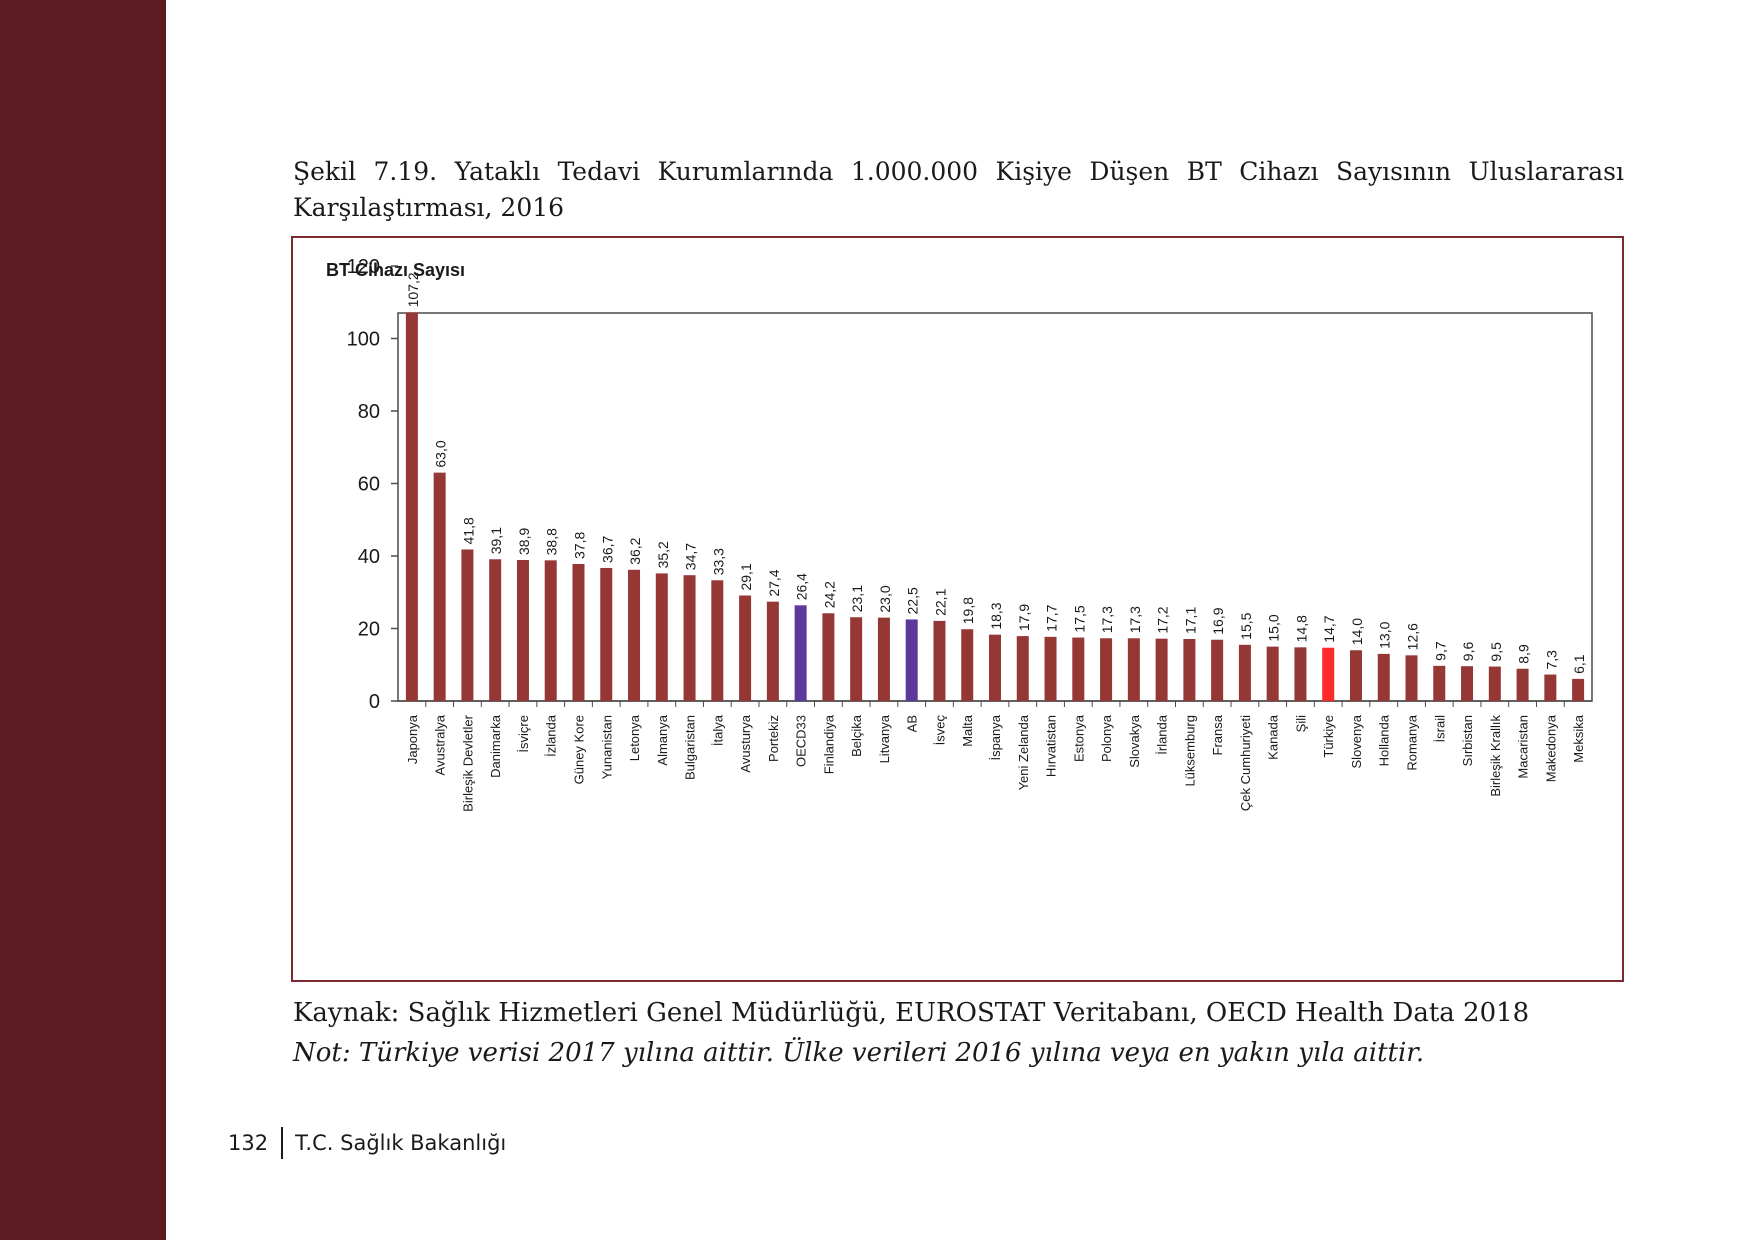 The image size is (1754, 1240). What do you see at coordinates (1189, 751) in the screenshot?
I see `category-label: Lüksemburg` at bounding box center [1189, 751].